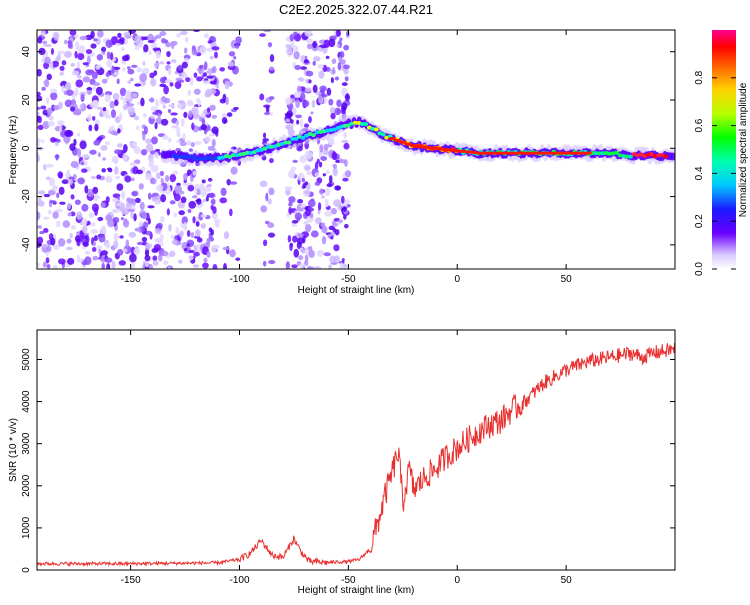  What do you see at coordinates (356, 590) in the screenshot?
I see `snr-x-label: Height of straight line (km)` at bounding box center [356, 590].